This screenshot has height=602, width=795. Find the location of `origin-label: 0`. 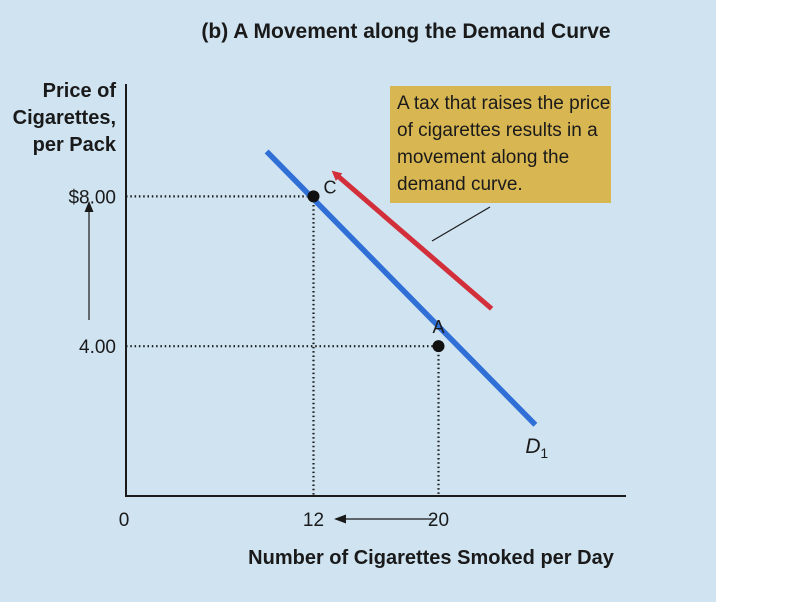

origin-label: 0 is located at coordinates (124, 520).